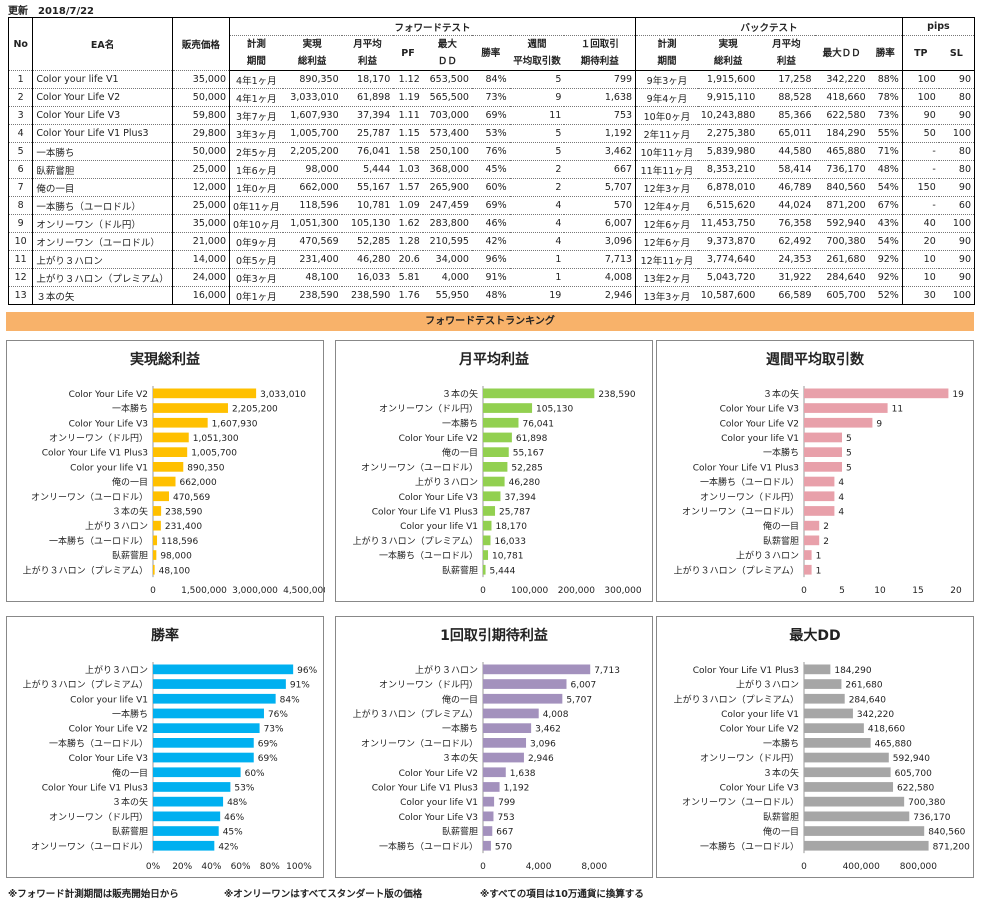 This screenshot has height=900, width=984. Describe the element at coordinates (769, 26) in the screenshot. I see `header-back-test: バックテスト` at that location.